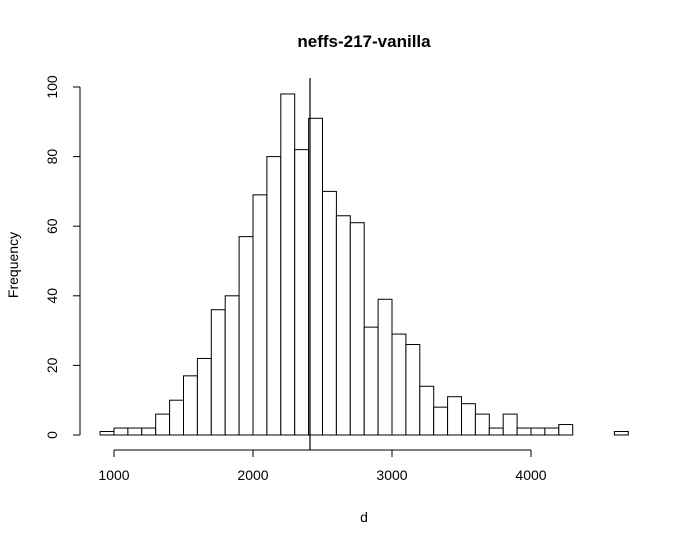 This screenshot has width=691, height=547. Describe the element at coordinates (52, 296) in the screenshot. I see `y-tick-label: 40` at that location.